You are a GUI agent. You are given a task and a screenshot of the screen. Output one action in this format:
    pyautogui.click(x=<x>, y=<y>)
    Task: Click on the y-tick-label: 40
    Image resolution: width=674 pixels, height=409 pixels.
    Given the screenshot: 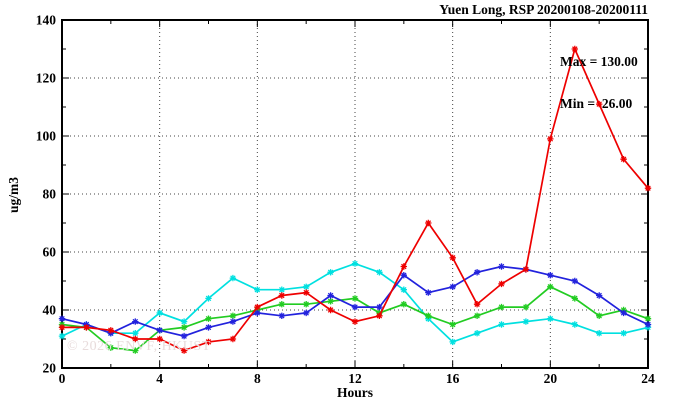 What is the action you would take?
    pyautogui.click(x=50, y=310)
    